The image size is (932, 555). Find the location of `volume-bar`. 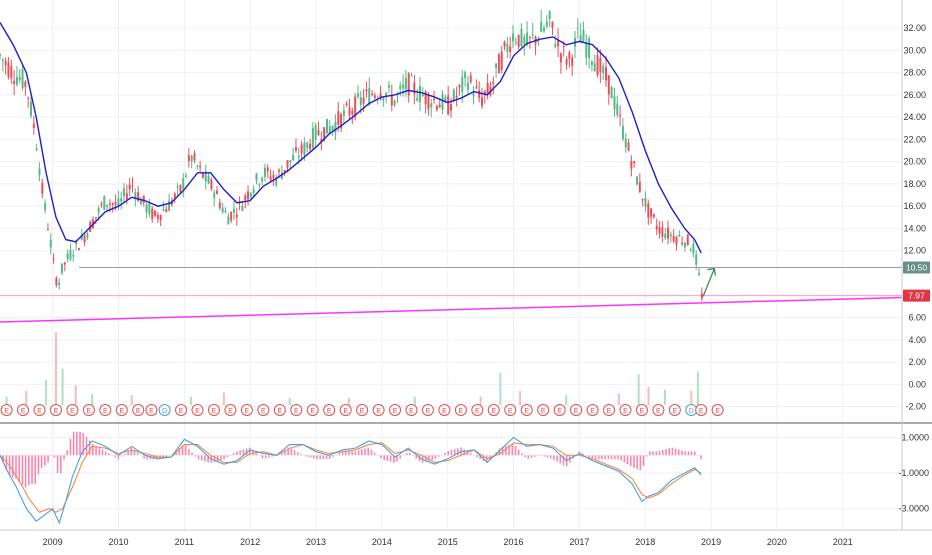

volume-bar is located at coordinates (223, 398).